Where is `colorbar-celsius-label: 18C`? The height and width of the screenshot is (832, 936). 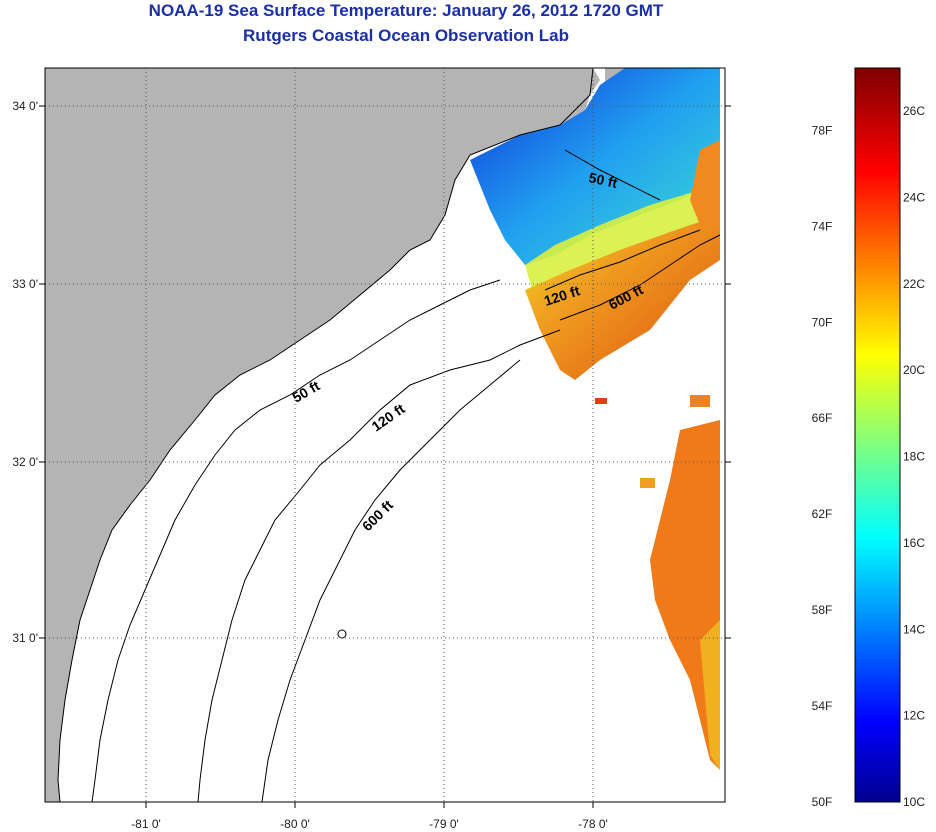
colorbar-celsius-label: 18C is located at coordinates (914, 457).